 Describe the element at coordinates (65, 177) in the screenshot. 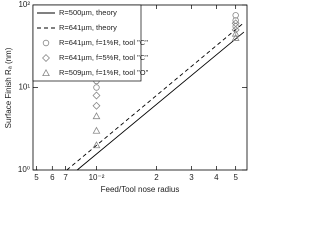

I see `x-tick-label: 7` at that location.